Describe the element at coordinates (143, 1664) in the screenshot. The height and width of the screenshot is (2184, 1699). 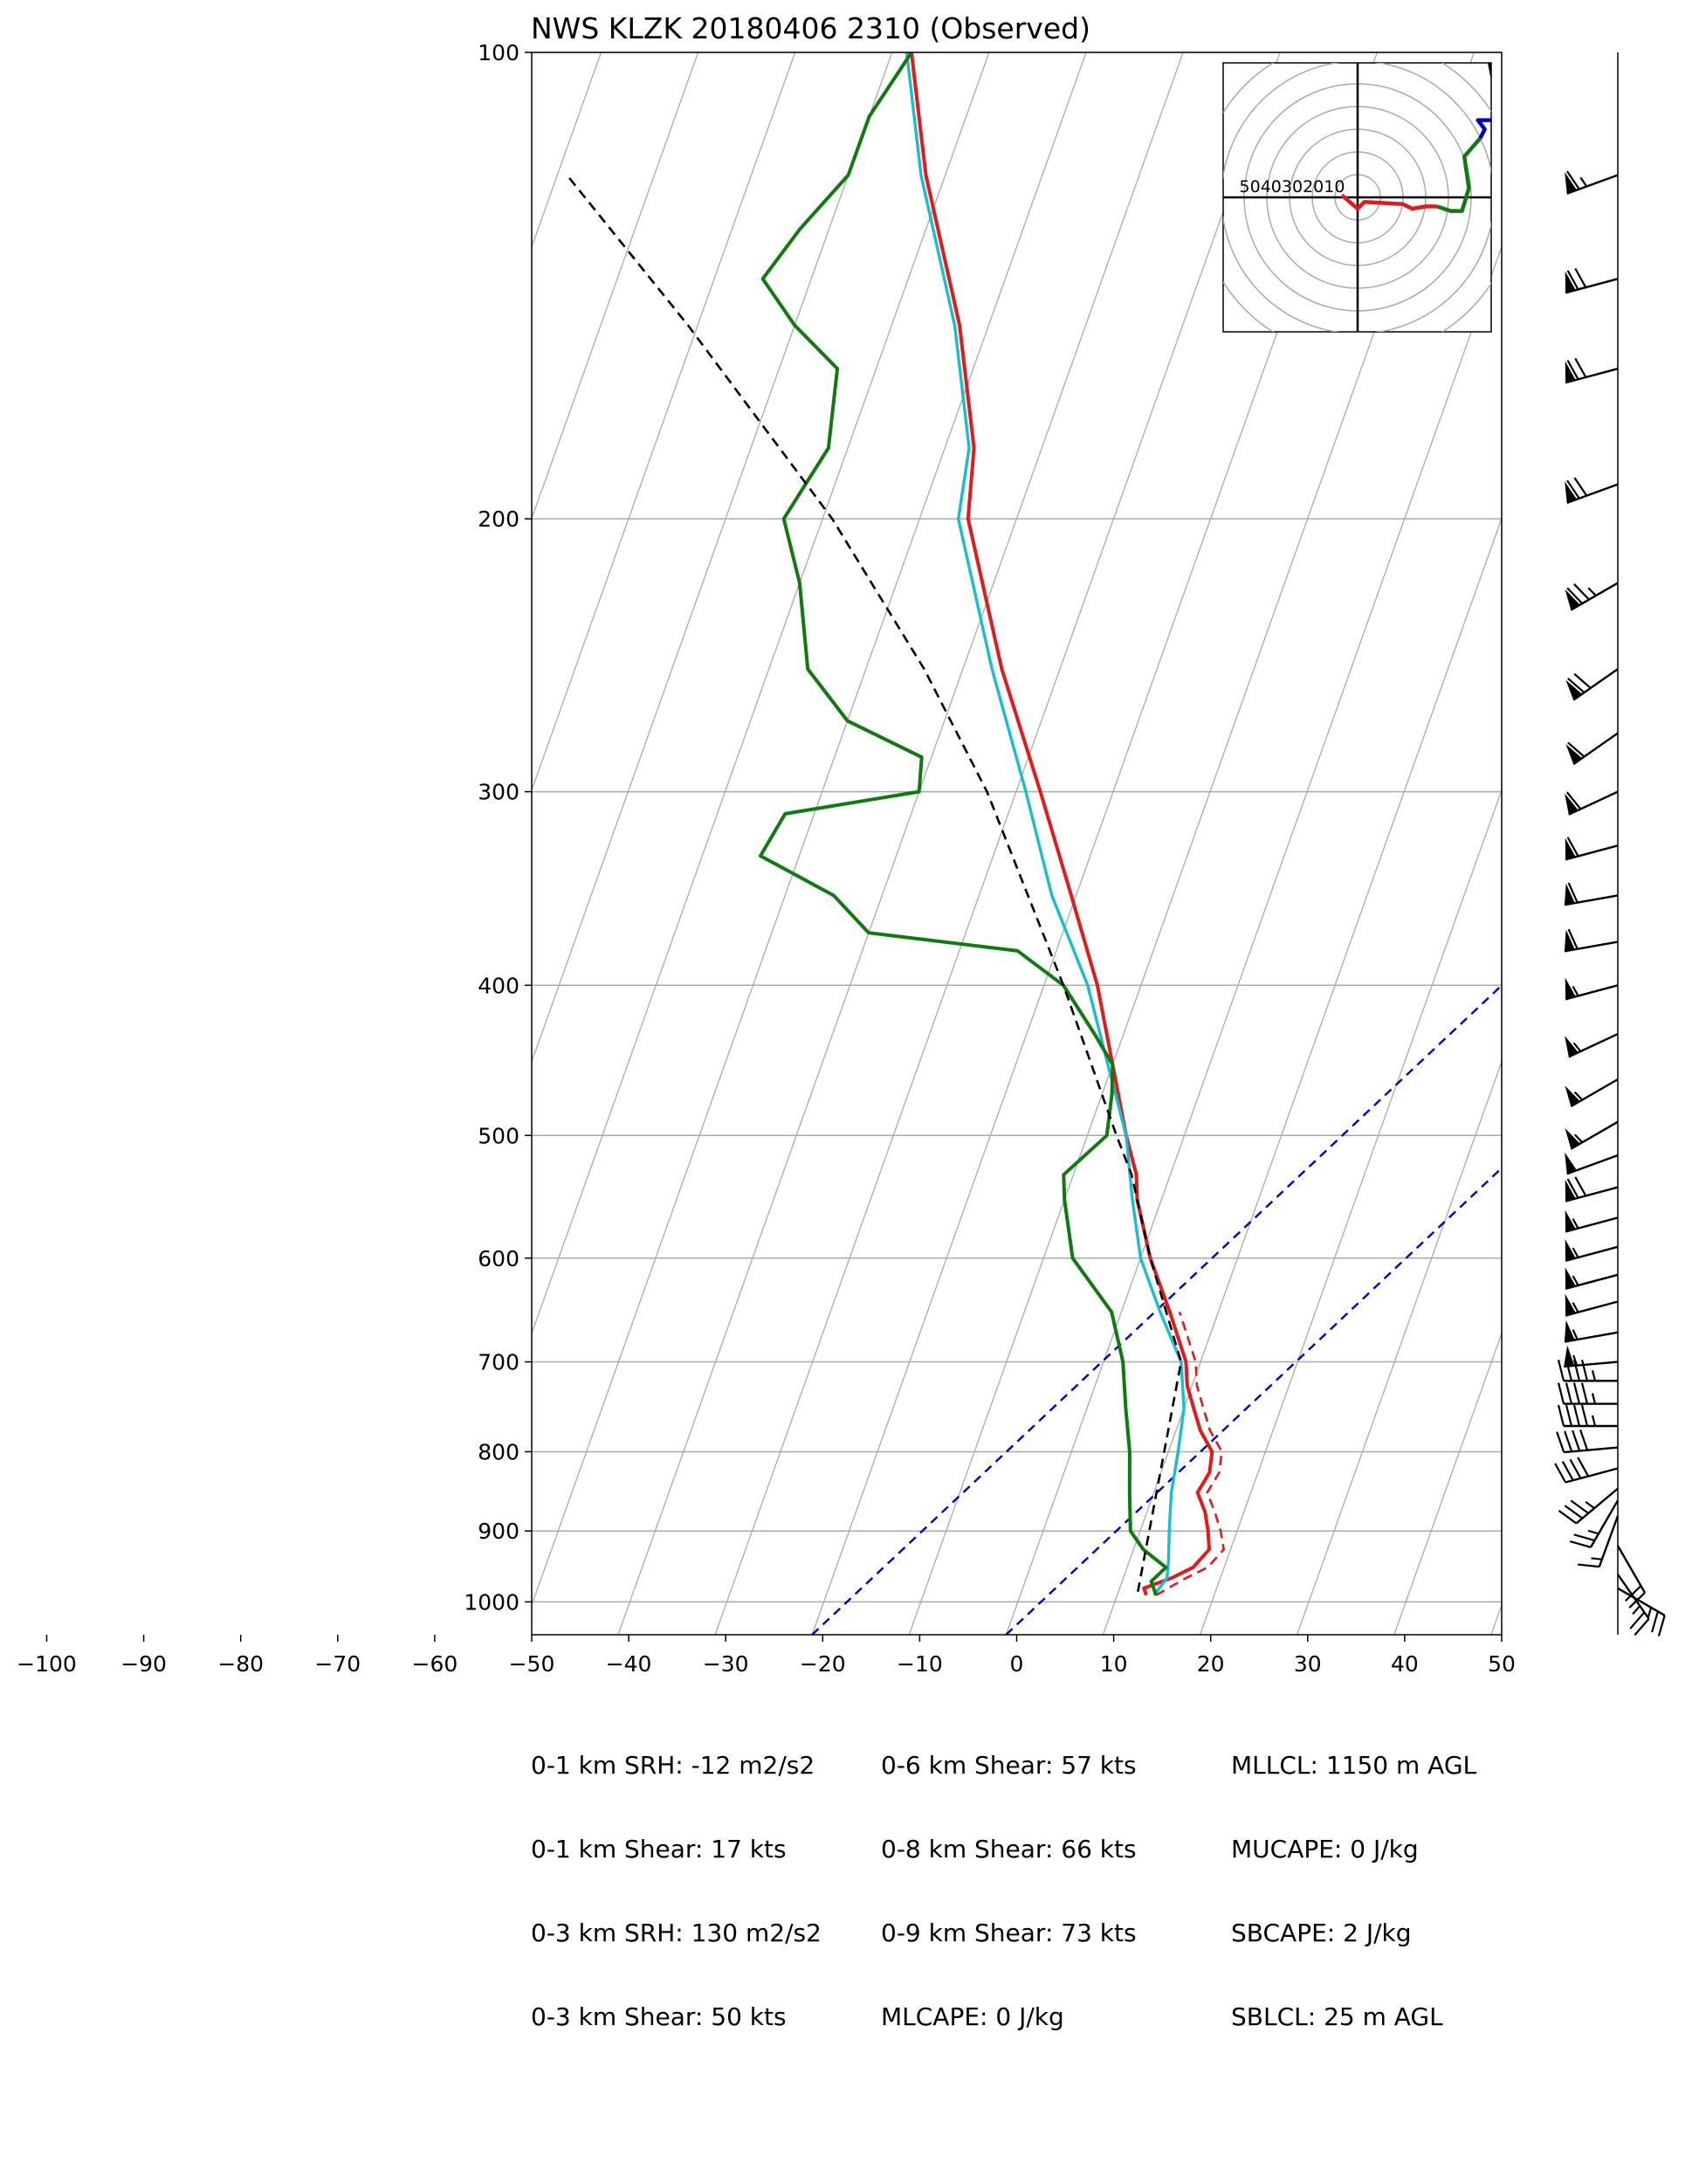
I see `temperature-tick-label: −90` at that location.